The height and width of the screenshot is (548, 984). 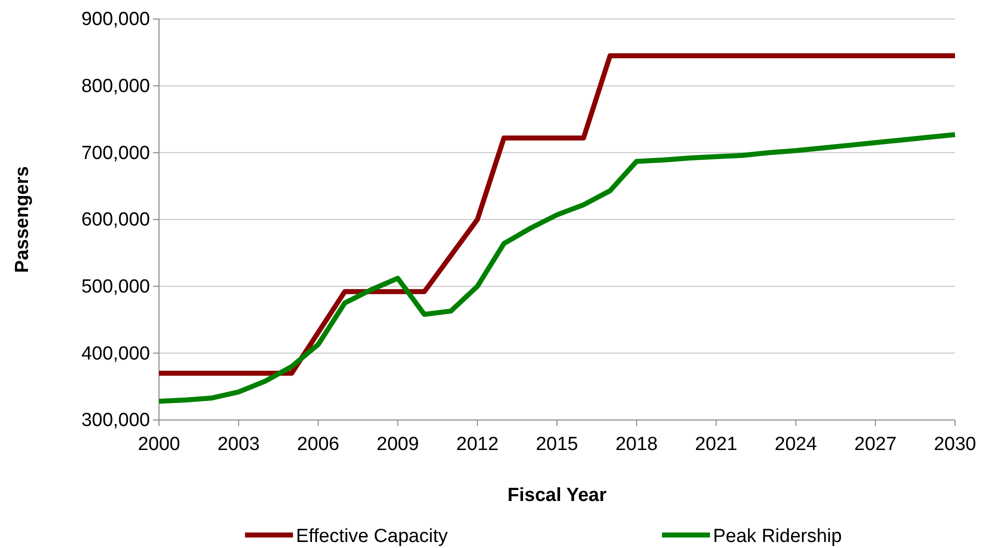 What do you see at coordinates (159, 444) in the screenshot?
I see `x-tick-label: 2000` at bounding box center [159, 444].